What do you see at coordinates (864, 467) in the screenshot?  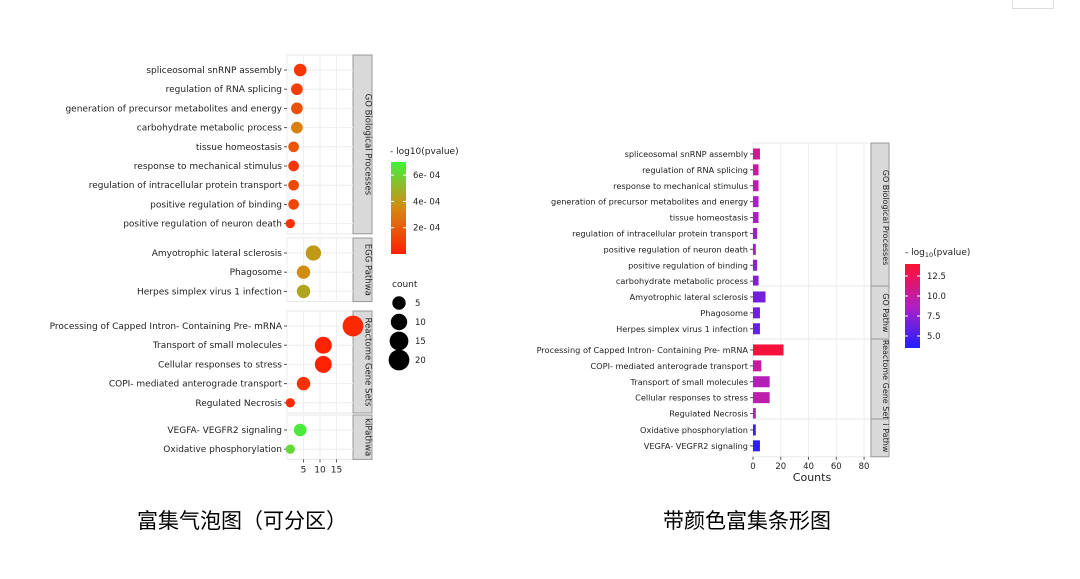 I see `x-tick-label: 80` at bounding box center [864, 467].